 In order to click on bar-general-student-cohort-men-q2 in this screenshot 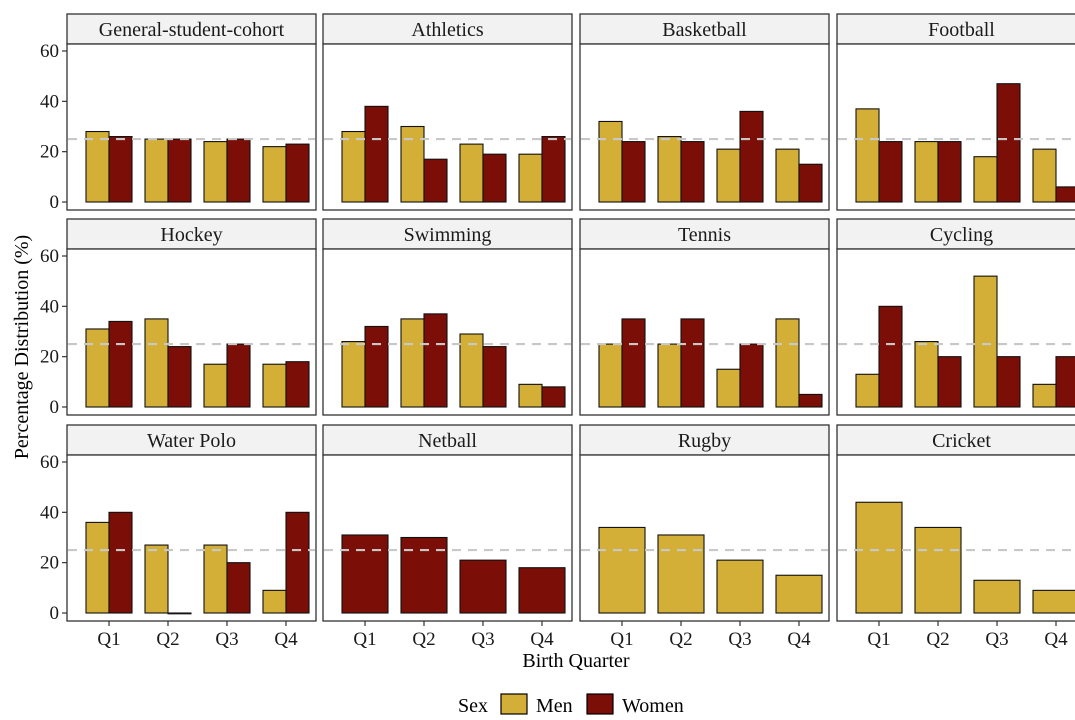, I will do `click(156, 170)`.